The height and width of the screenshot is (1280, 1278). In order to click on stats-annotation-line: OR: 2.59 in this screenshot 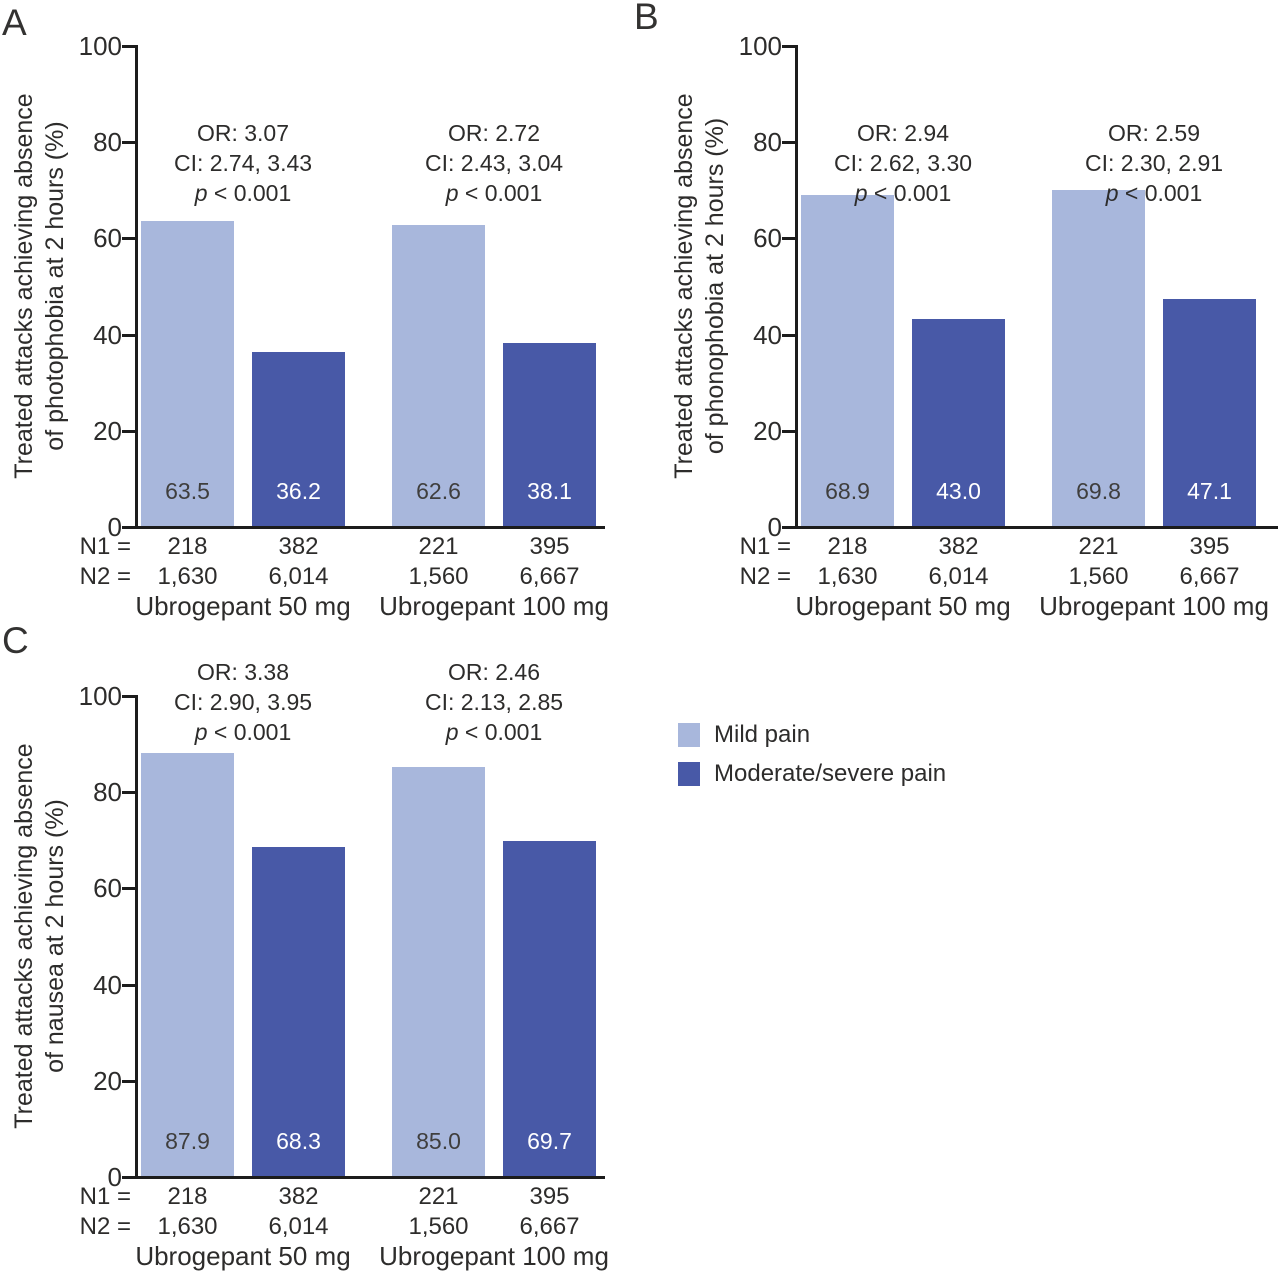, I will do `click(1154, 133)`.